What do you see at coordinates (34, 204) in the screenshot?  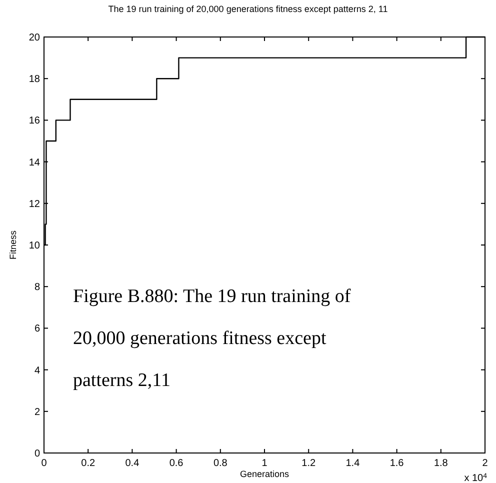 I see `y-tick-label: 12` at bounding box center [34, 204].